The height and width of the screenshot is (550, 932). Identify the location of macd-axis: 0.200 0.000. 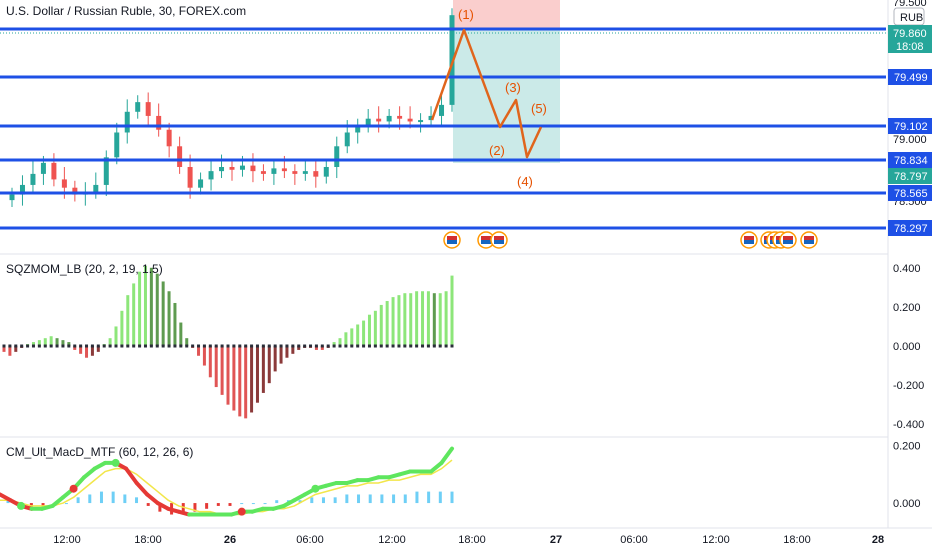
(907, 475).